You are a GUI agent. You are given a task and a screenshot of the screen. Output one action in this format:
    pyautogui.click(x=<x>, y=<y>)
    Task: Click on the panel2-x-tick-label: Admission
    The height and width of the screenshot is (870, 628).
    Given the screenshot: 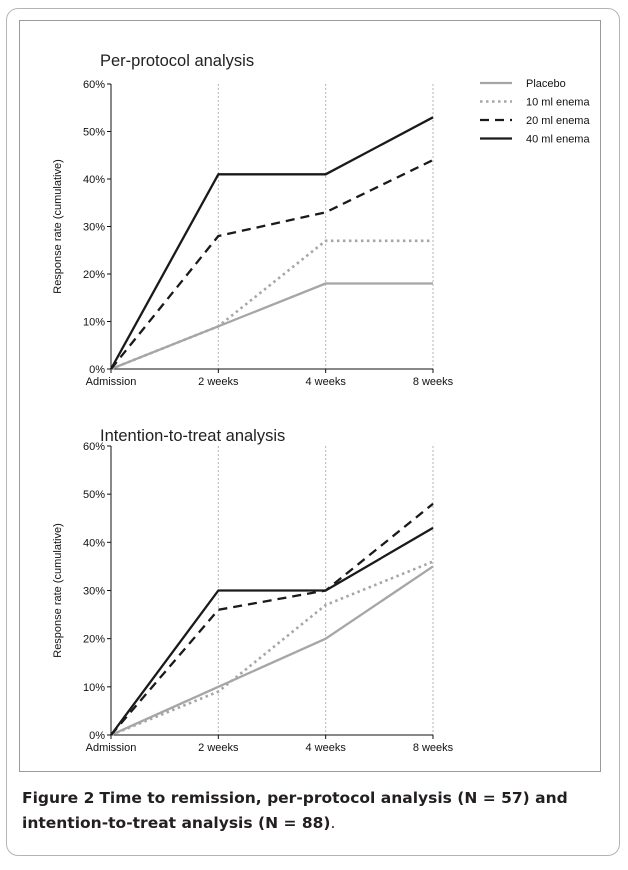 What is the action you would take?
    pyautogui.click(x=111, y=748)
    